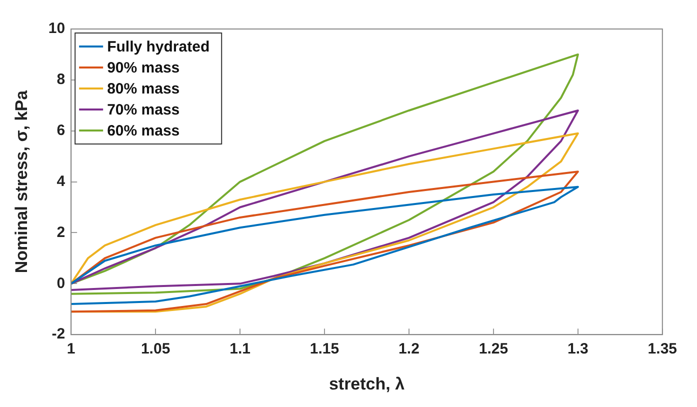 This screenshot has height=407, width=697. What do you see at coordinates (663, 349) in the screenshot?
I see `x-tick-label: 1.35` at bounding box center [663, 349].